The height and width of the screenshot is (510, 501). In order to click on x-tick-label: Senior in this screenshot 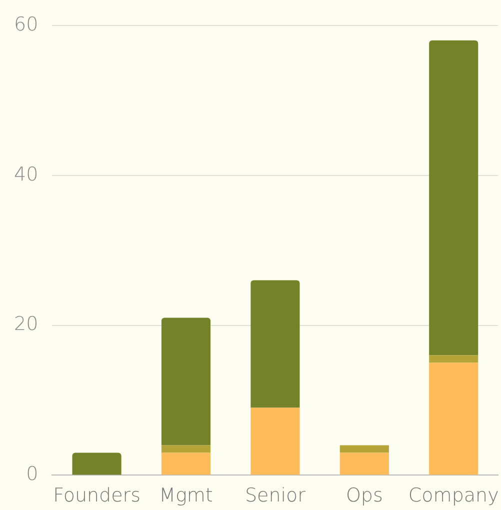, I will do `click(275, 495)`.